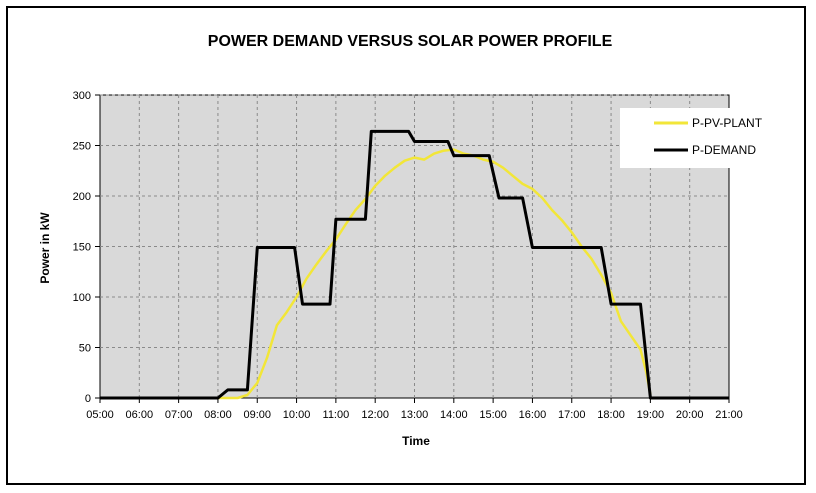  I want to click on y-tick-label: 150, so click(82, 248).